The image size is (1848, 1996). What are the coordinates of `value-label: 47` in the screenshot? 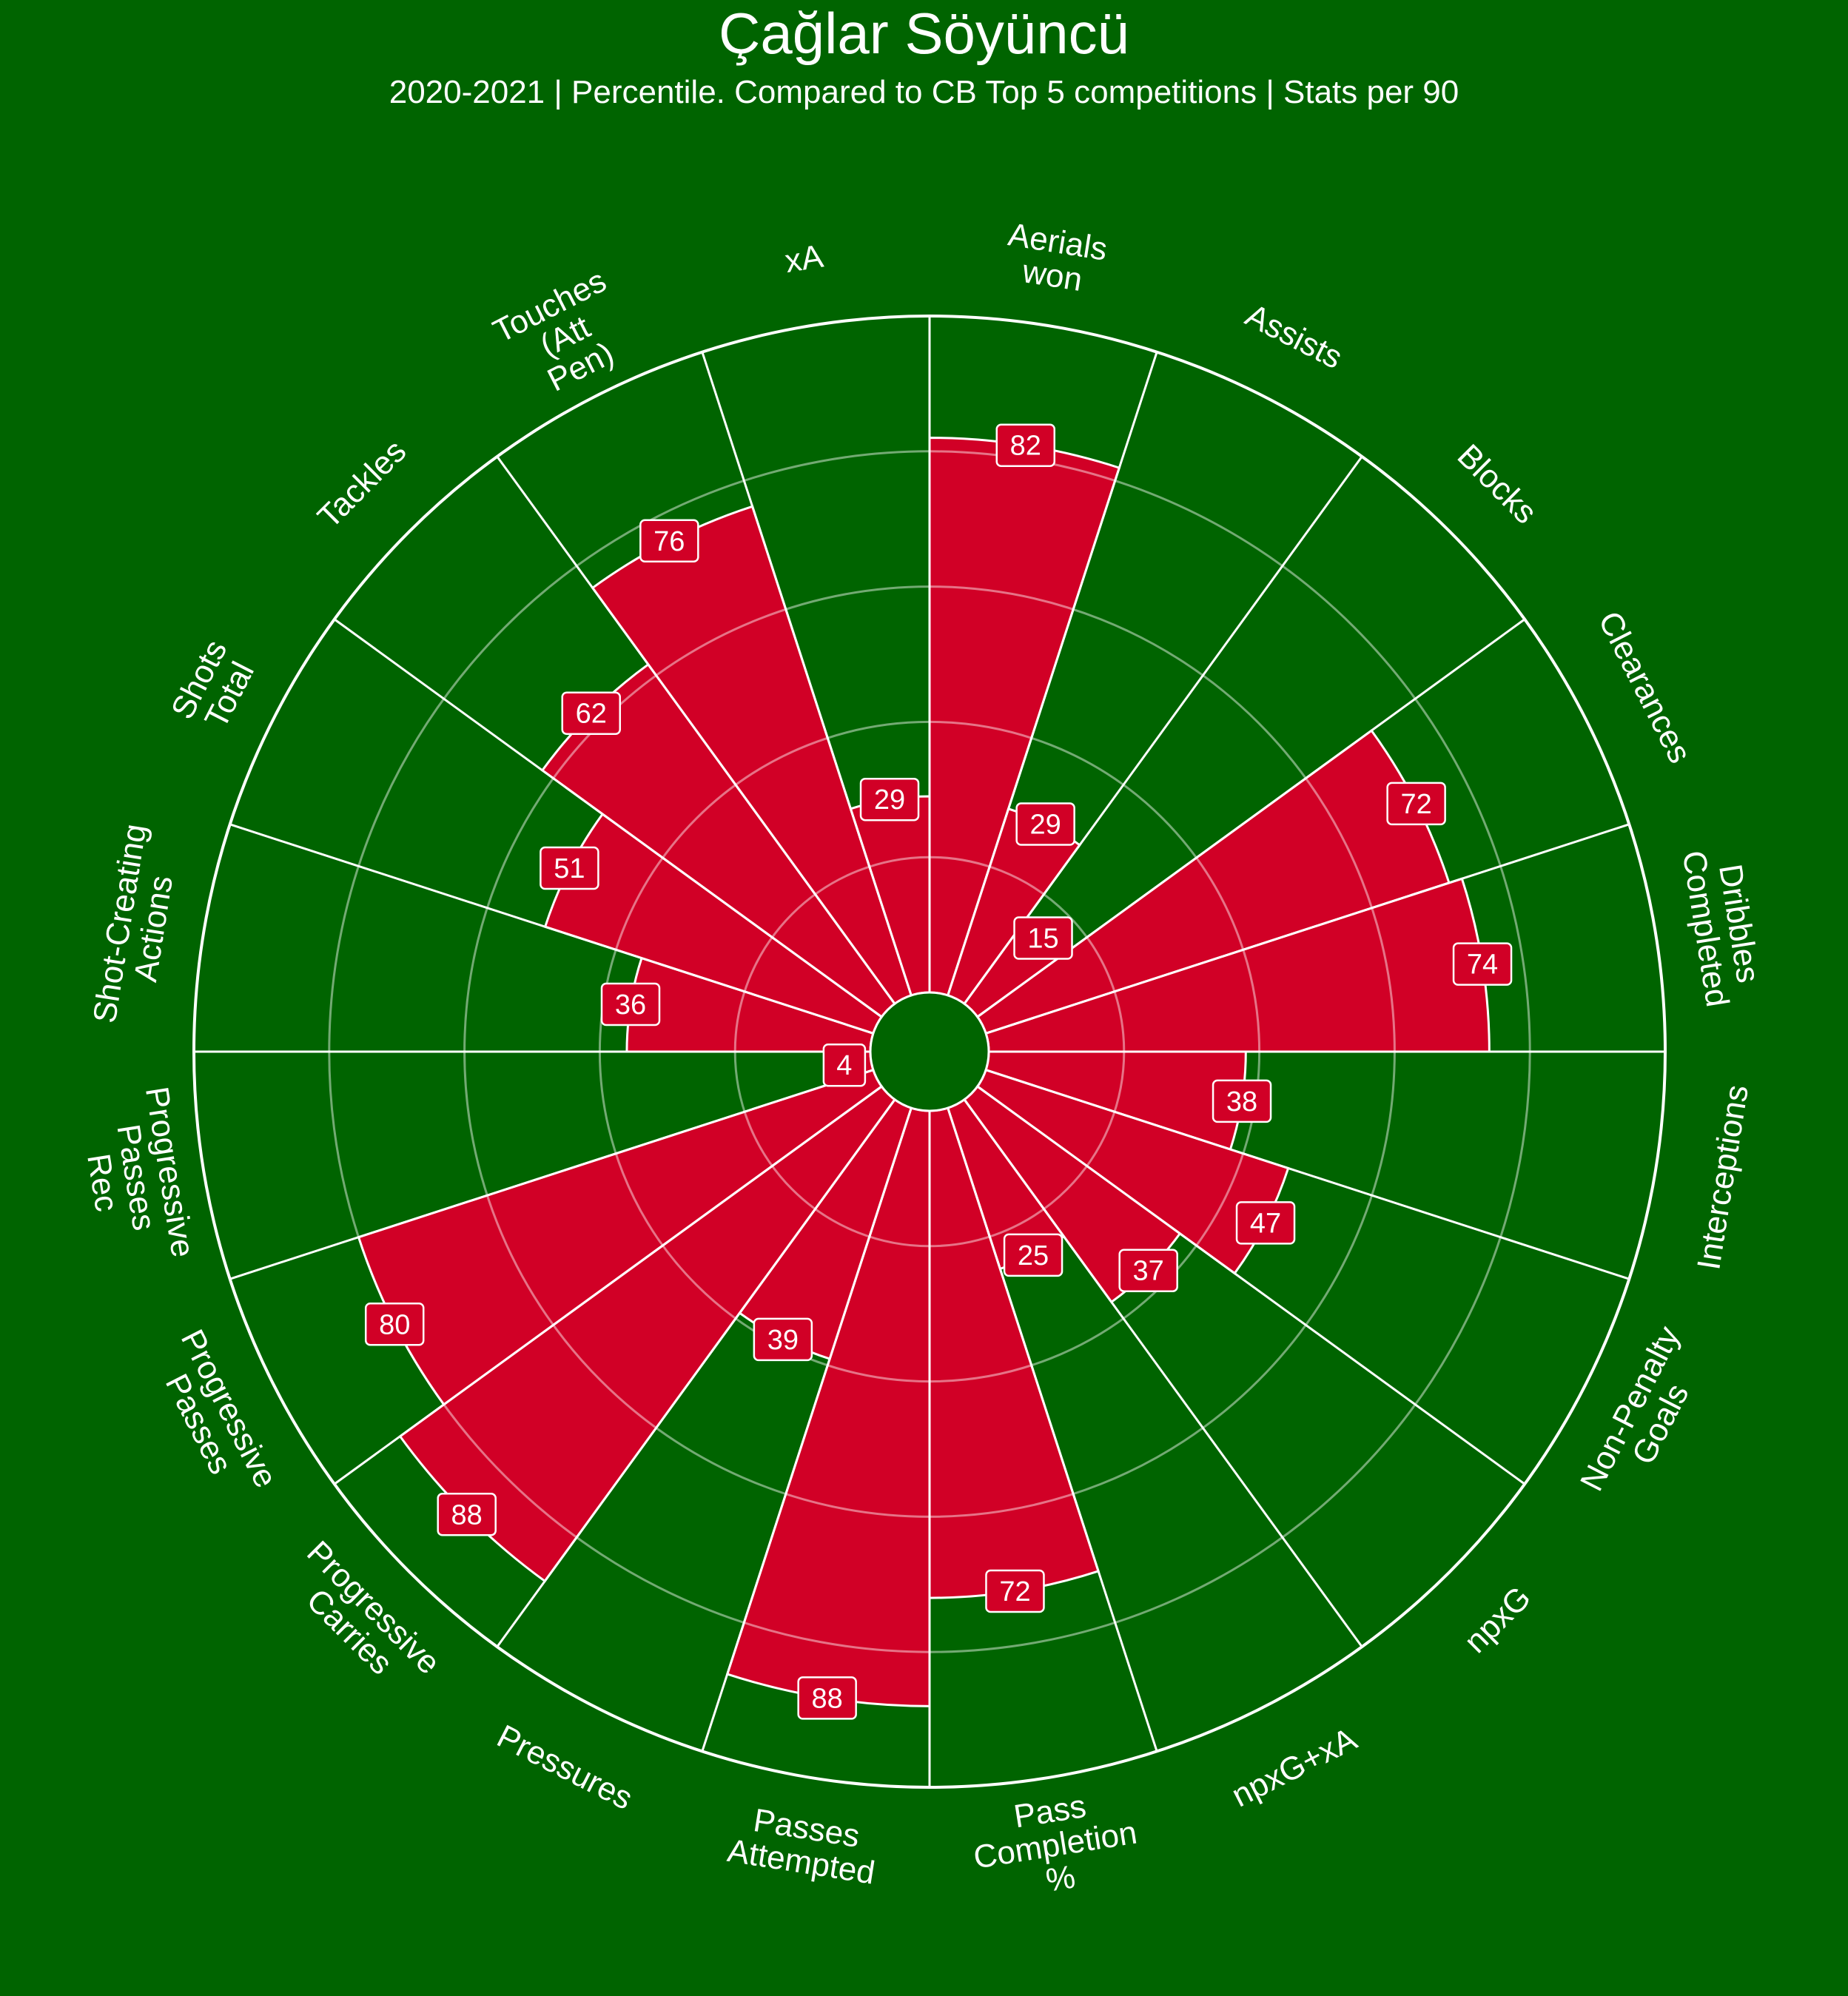 It's located at (1265, 1223).